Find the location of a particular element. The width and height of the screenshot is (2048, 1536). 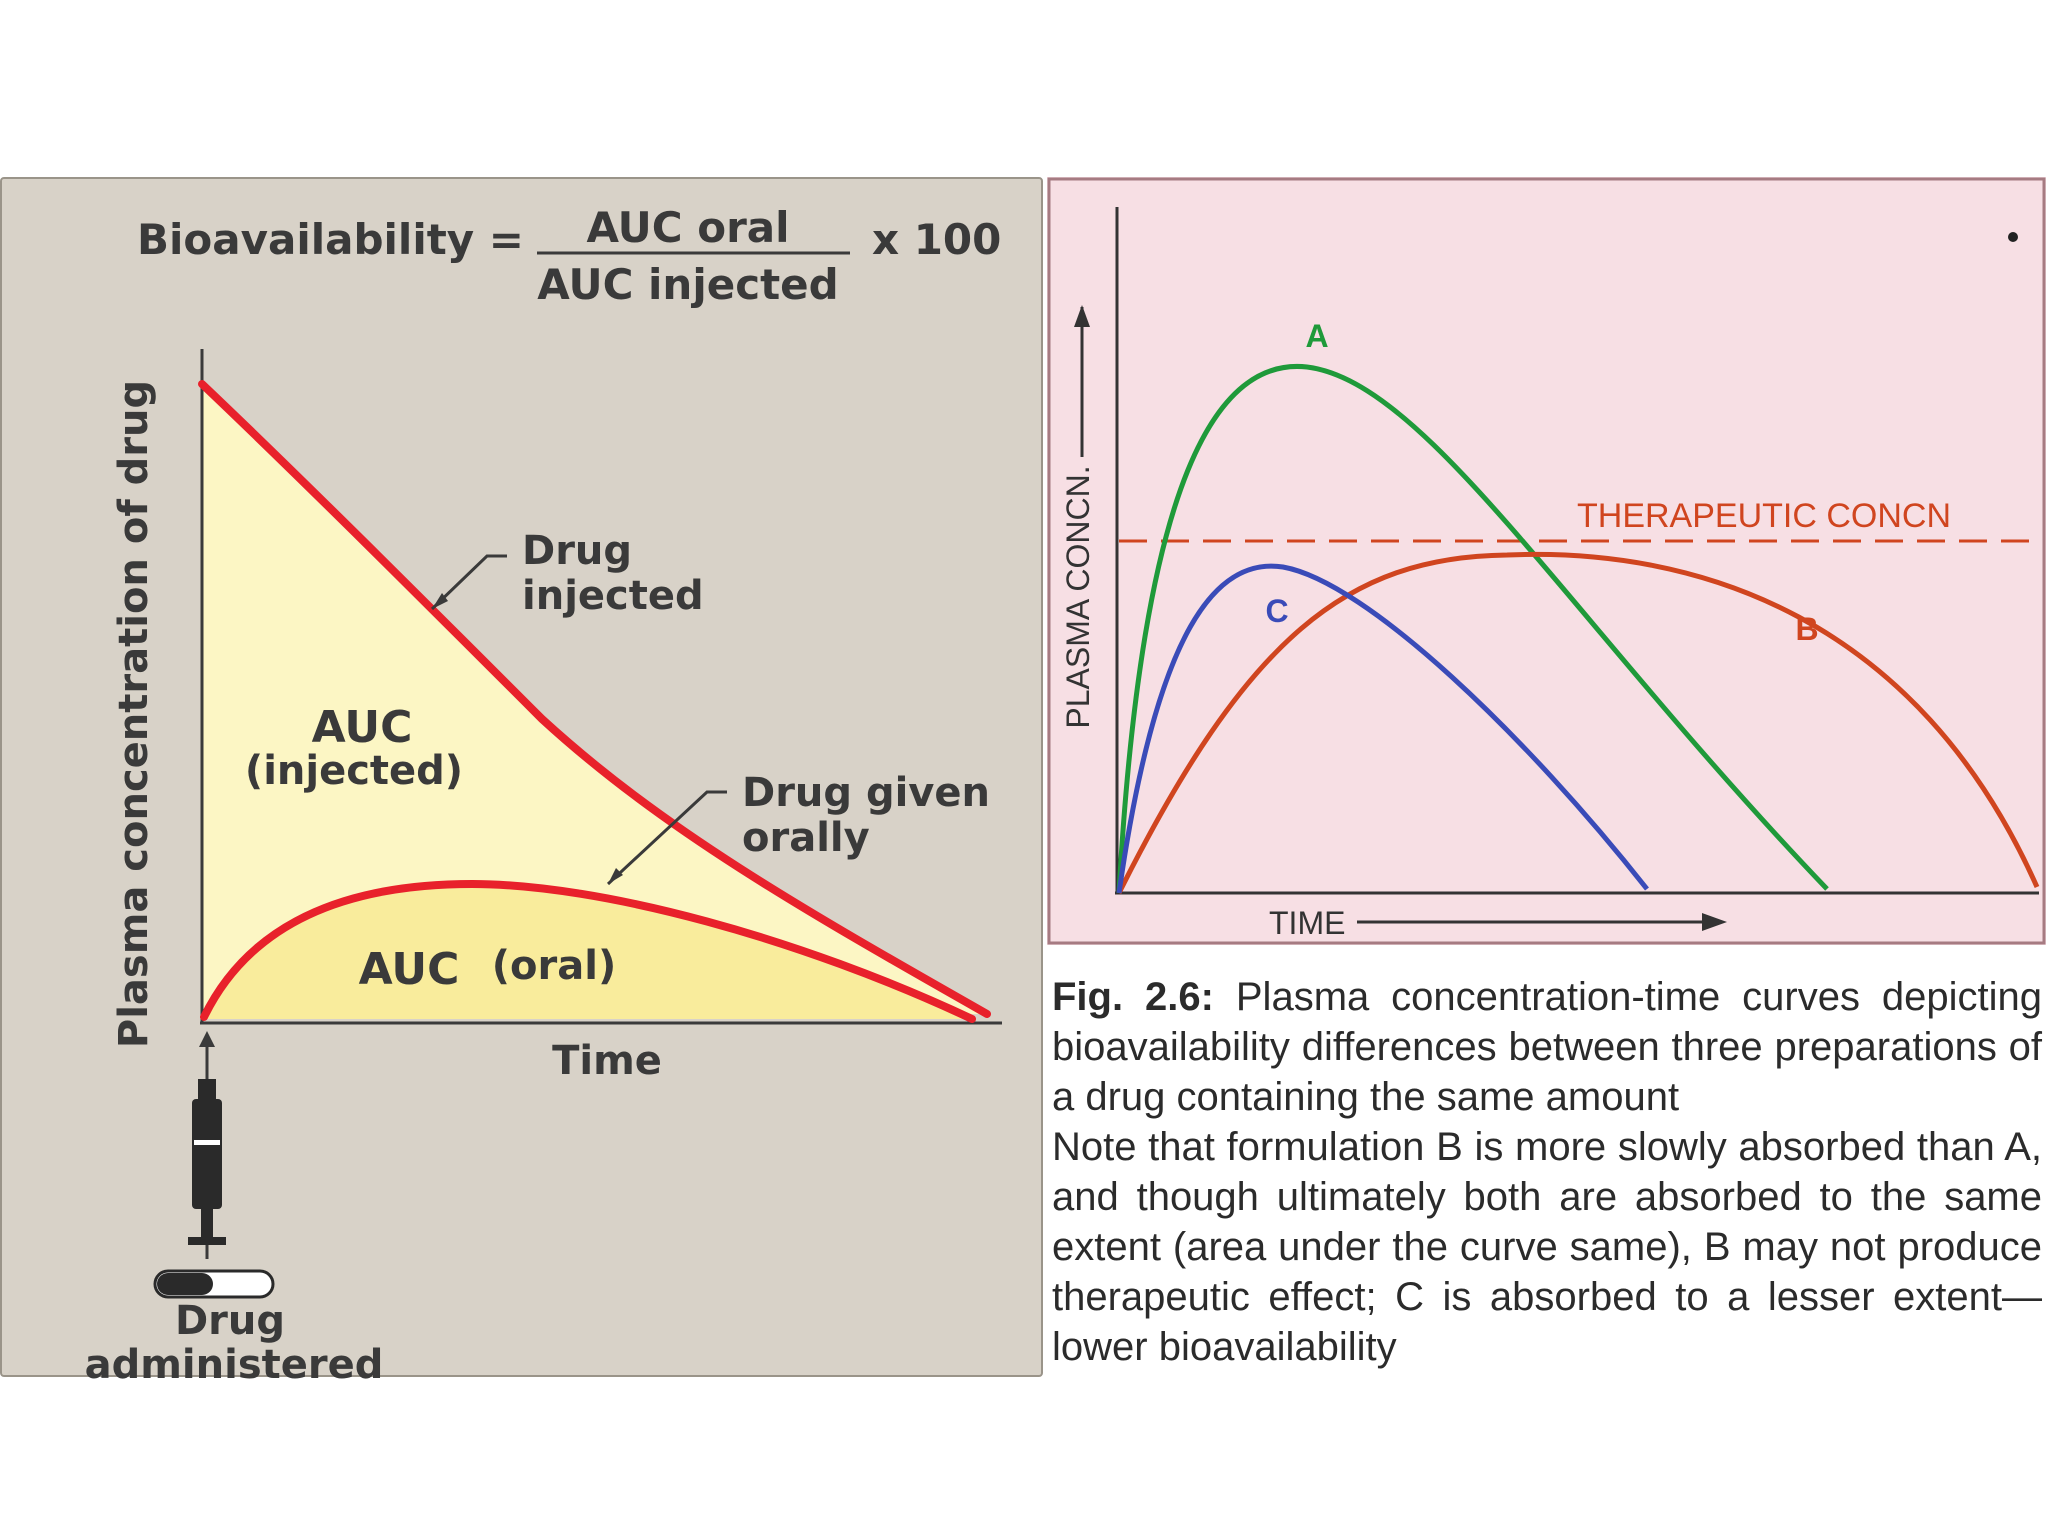

series-label-B: B is located at coordinates (1806, 629).